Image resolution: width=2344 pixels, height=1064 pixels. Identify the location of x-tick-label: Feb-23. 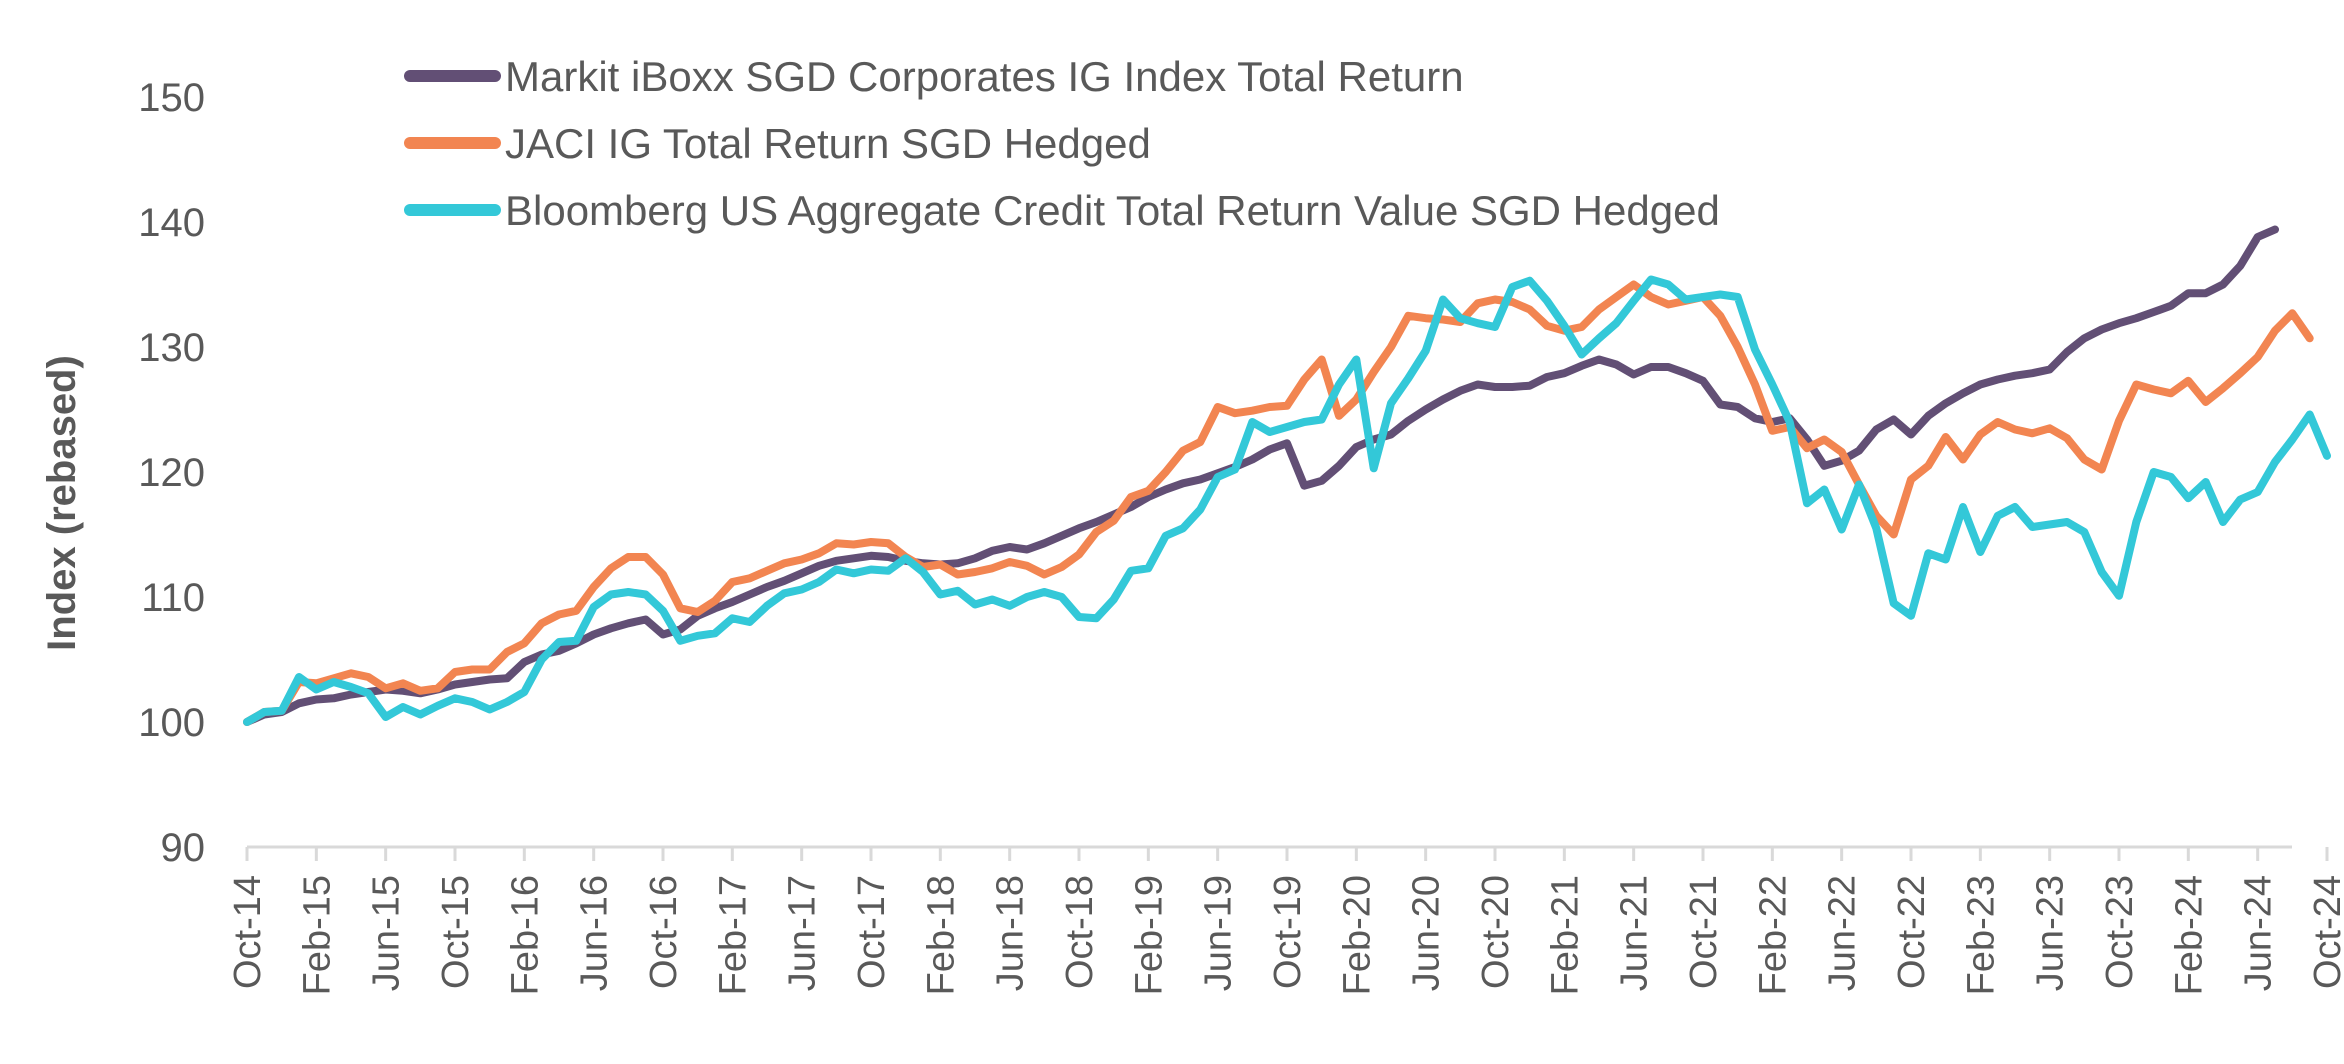
(1981, 935).